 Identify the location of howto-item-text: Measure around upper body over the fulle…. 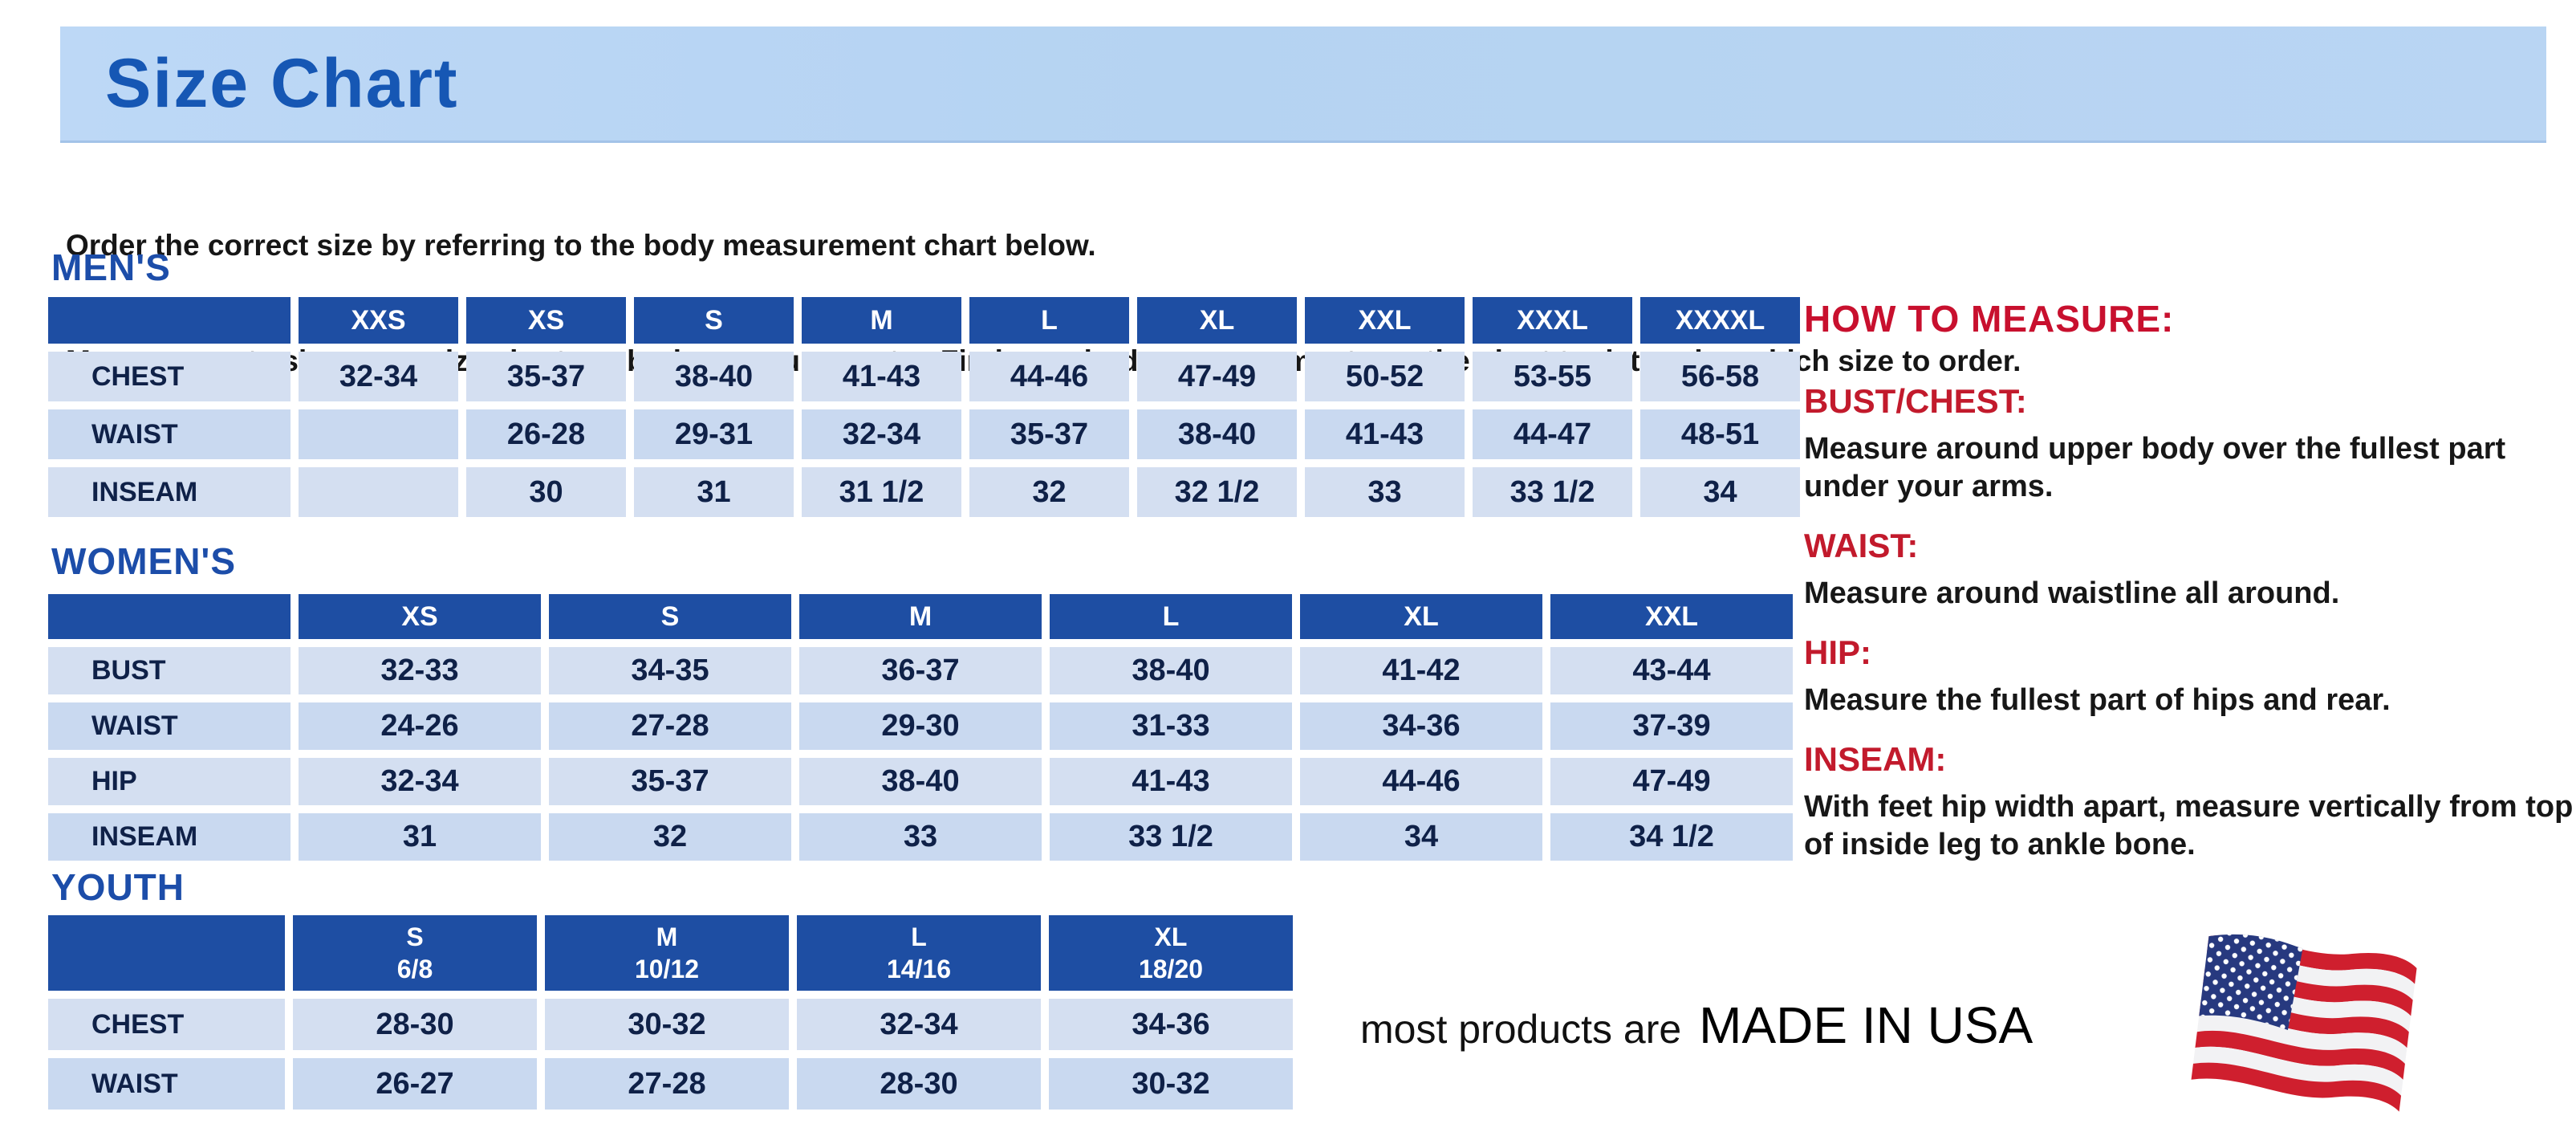
(2155, 467).